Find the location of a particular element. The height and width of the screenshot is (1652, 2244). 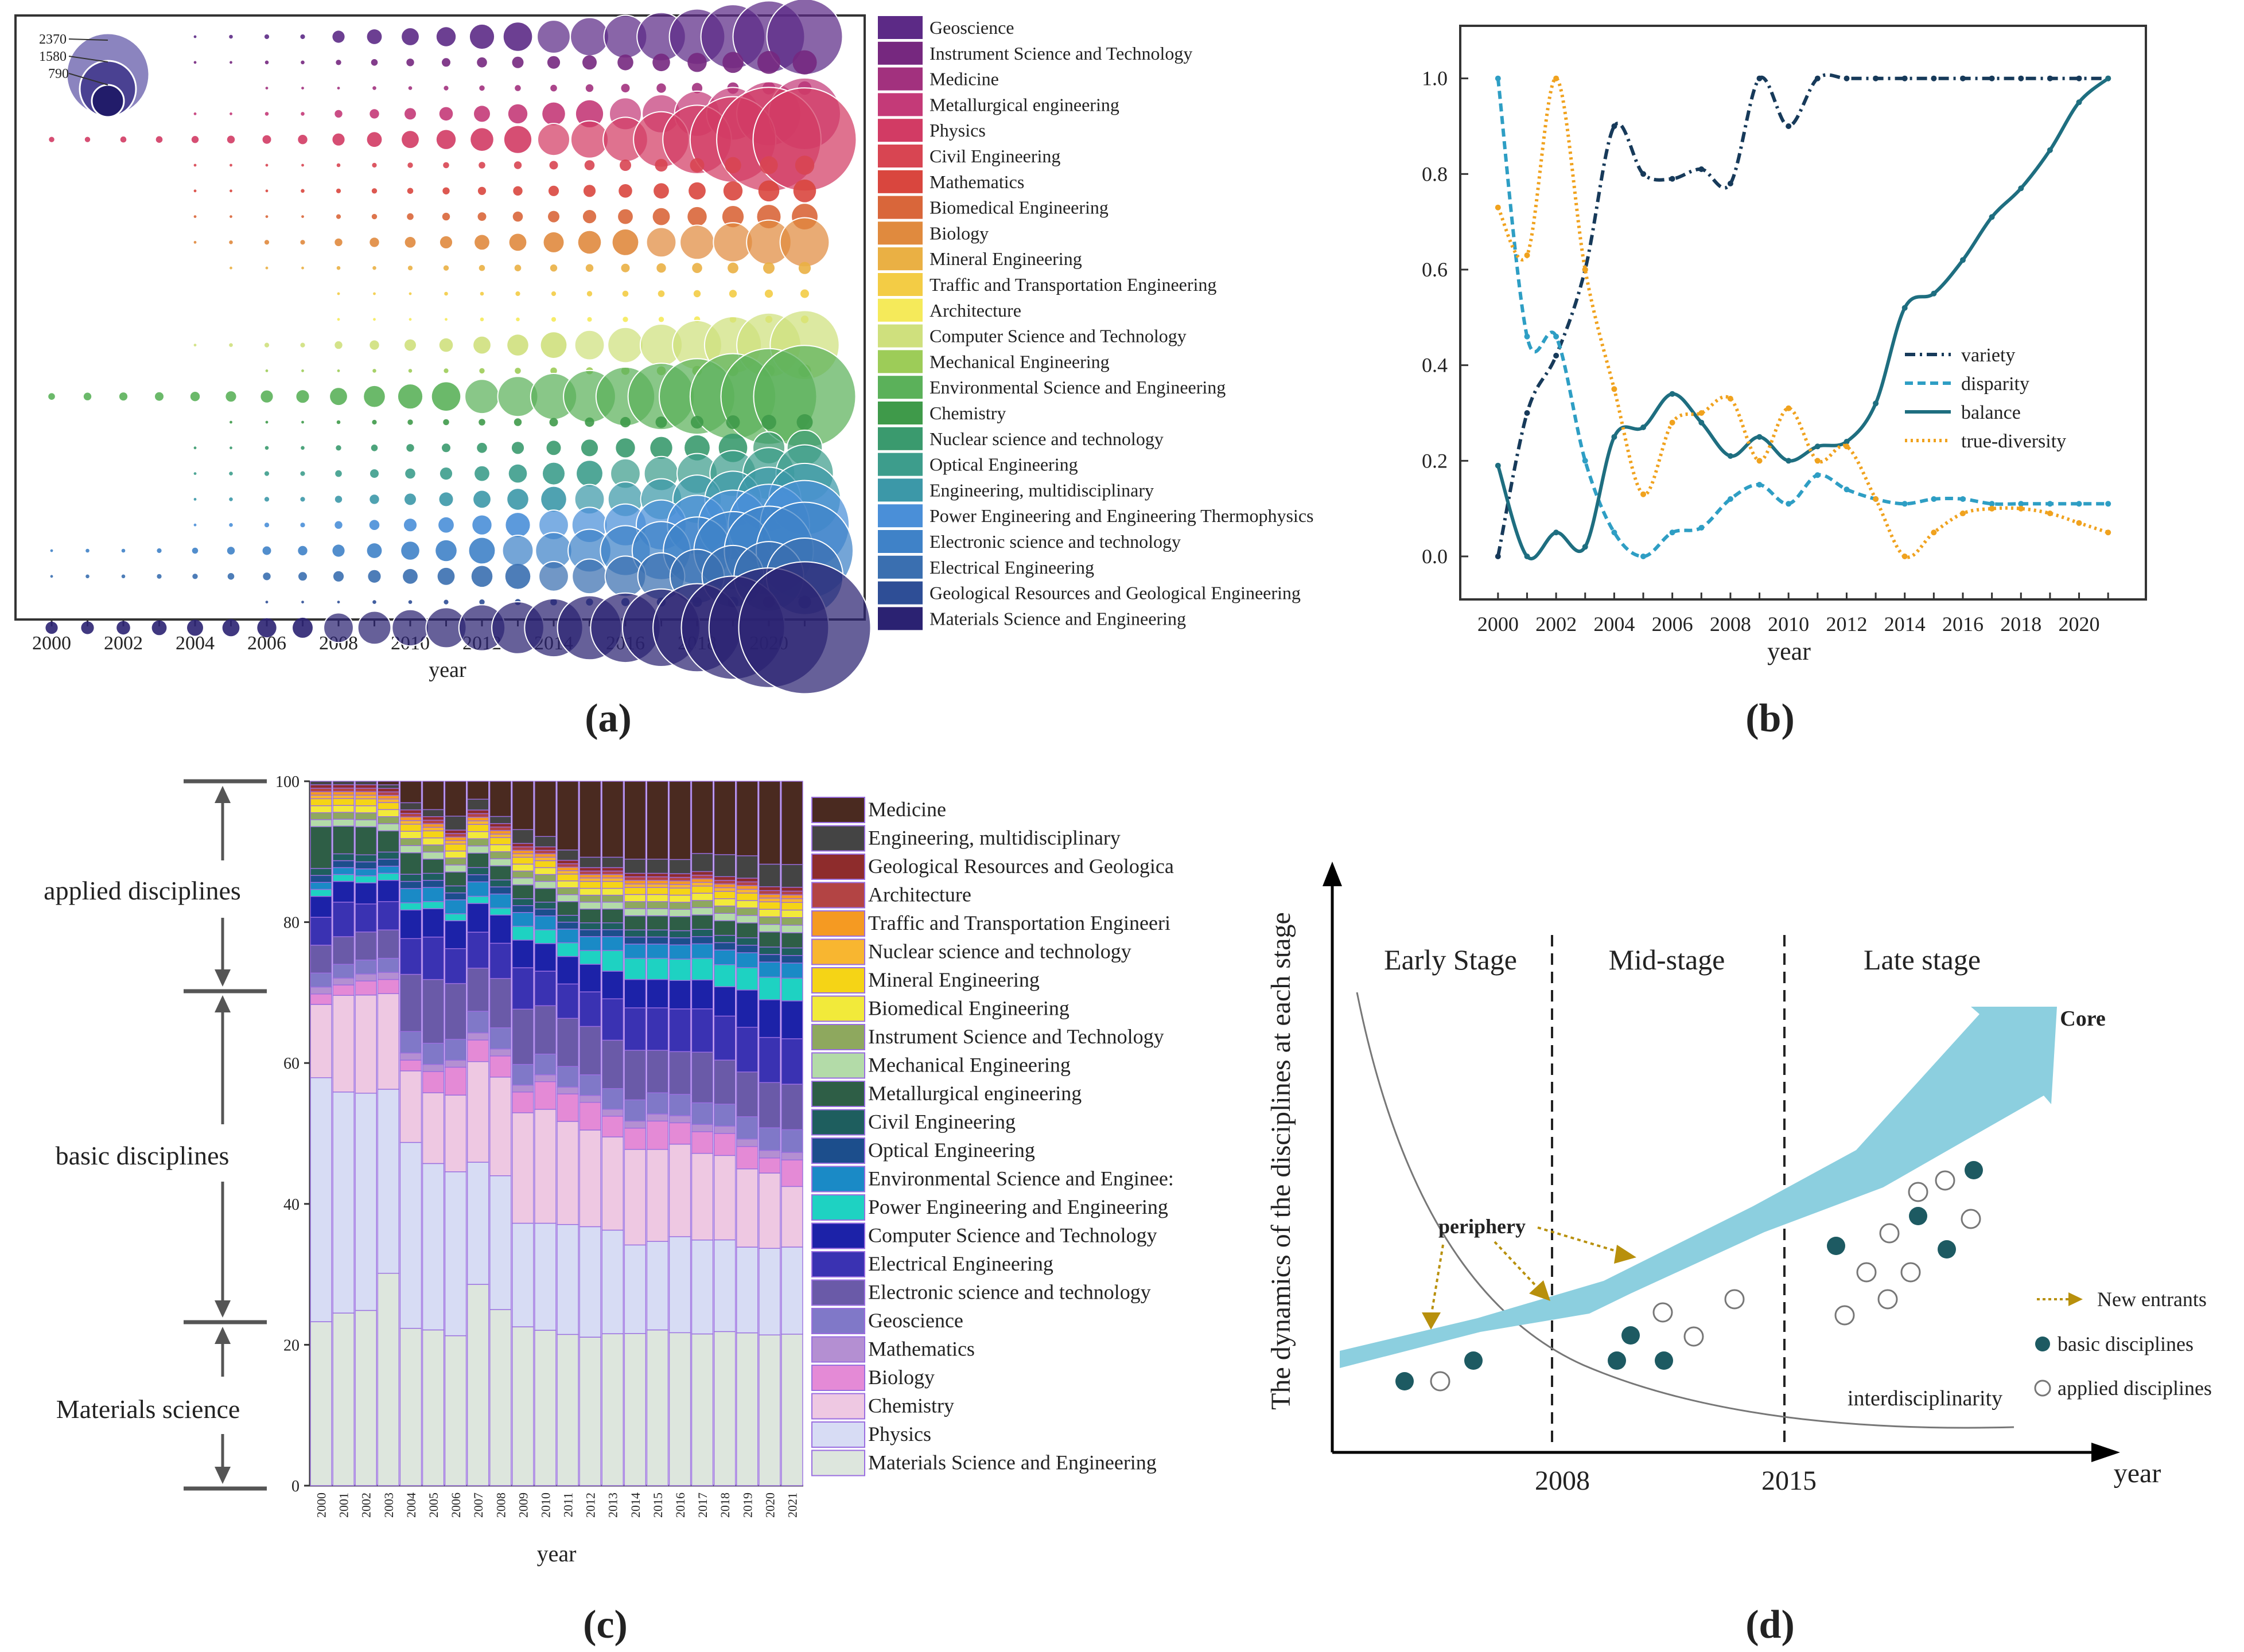

a-legend-label: Medicine is located at coordinates (964, 79).